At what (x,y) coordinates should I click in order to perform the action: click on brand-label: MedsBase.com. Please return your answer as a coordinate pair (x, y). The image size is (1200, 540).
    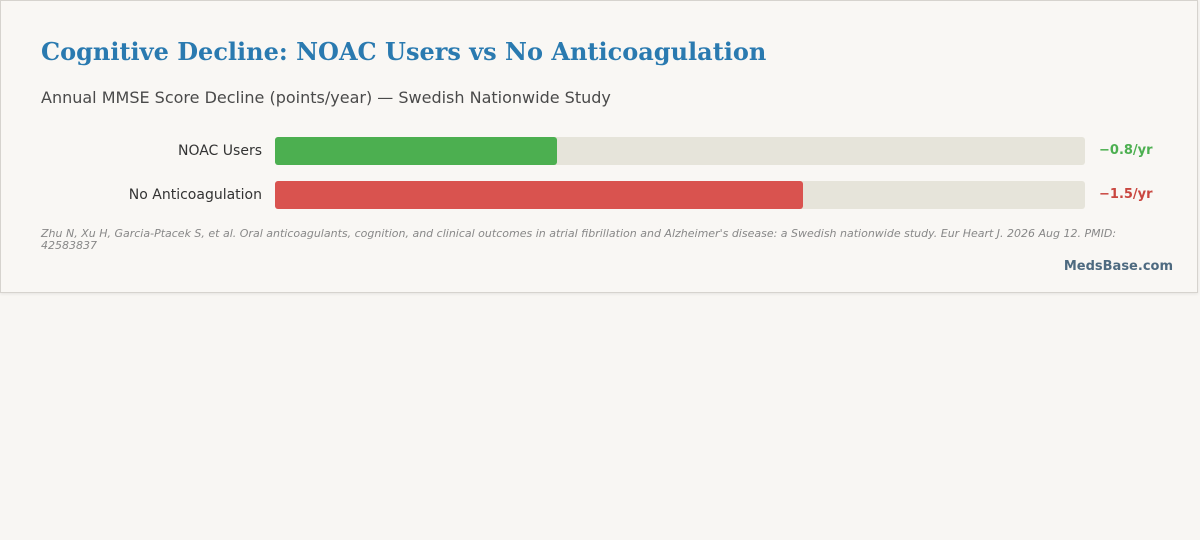
    Looking at the image, I should click on (1118, 266).